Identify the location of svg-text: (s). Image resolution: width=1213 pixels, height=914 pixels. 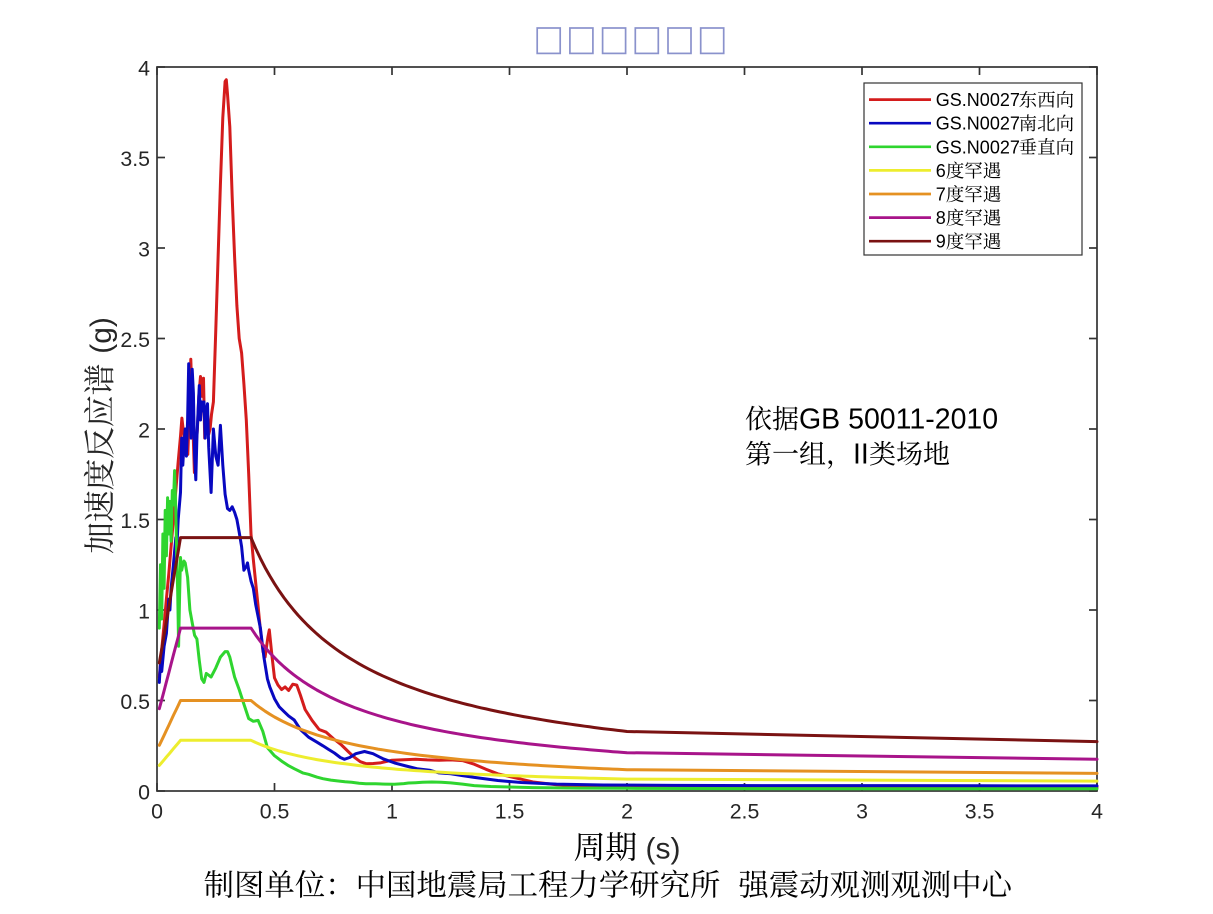
(663, 849).